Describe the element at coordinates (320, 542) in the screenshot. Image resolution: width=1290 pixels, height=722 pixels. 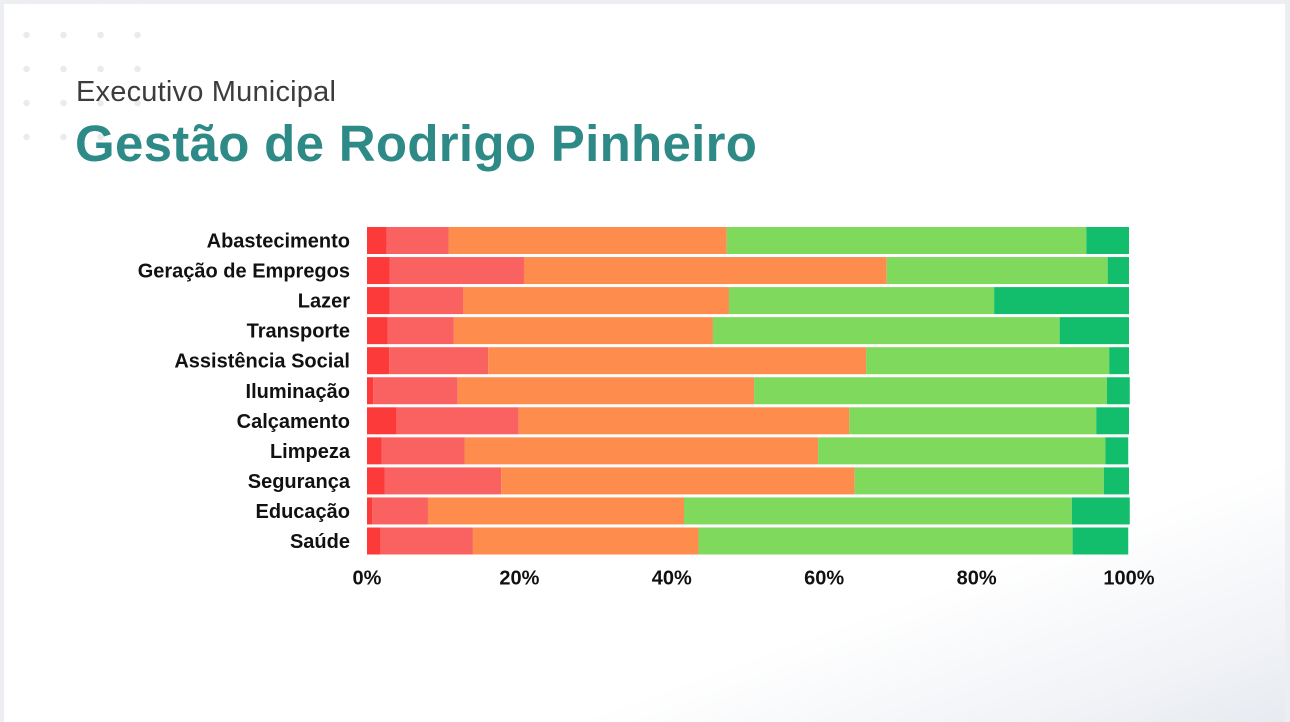
I see `category-label: Saúde` at that location.